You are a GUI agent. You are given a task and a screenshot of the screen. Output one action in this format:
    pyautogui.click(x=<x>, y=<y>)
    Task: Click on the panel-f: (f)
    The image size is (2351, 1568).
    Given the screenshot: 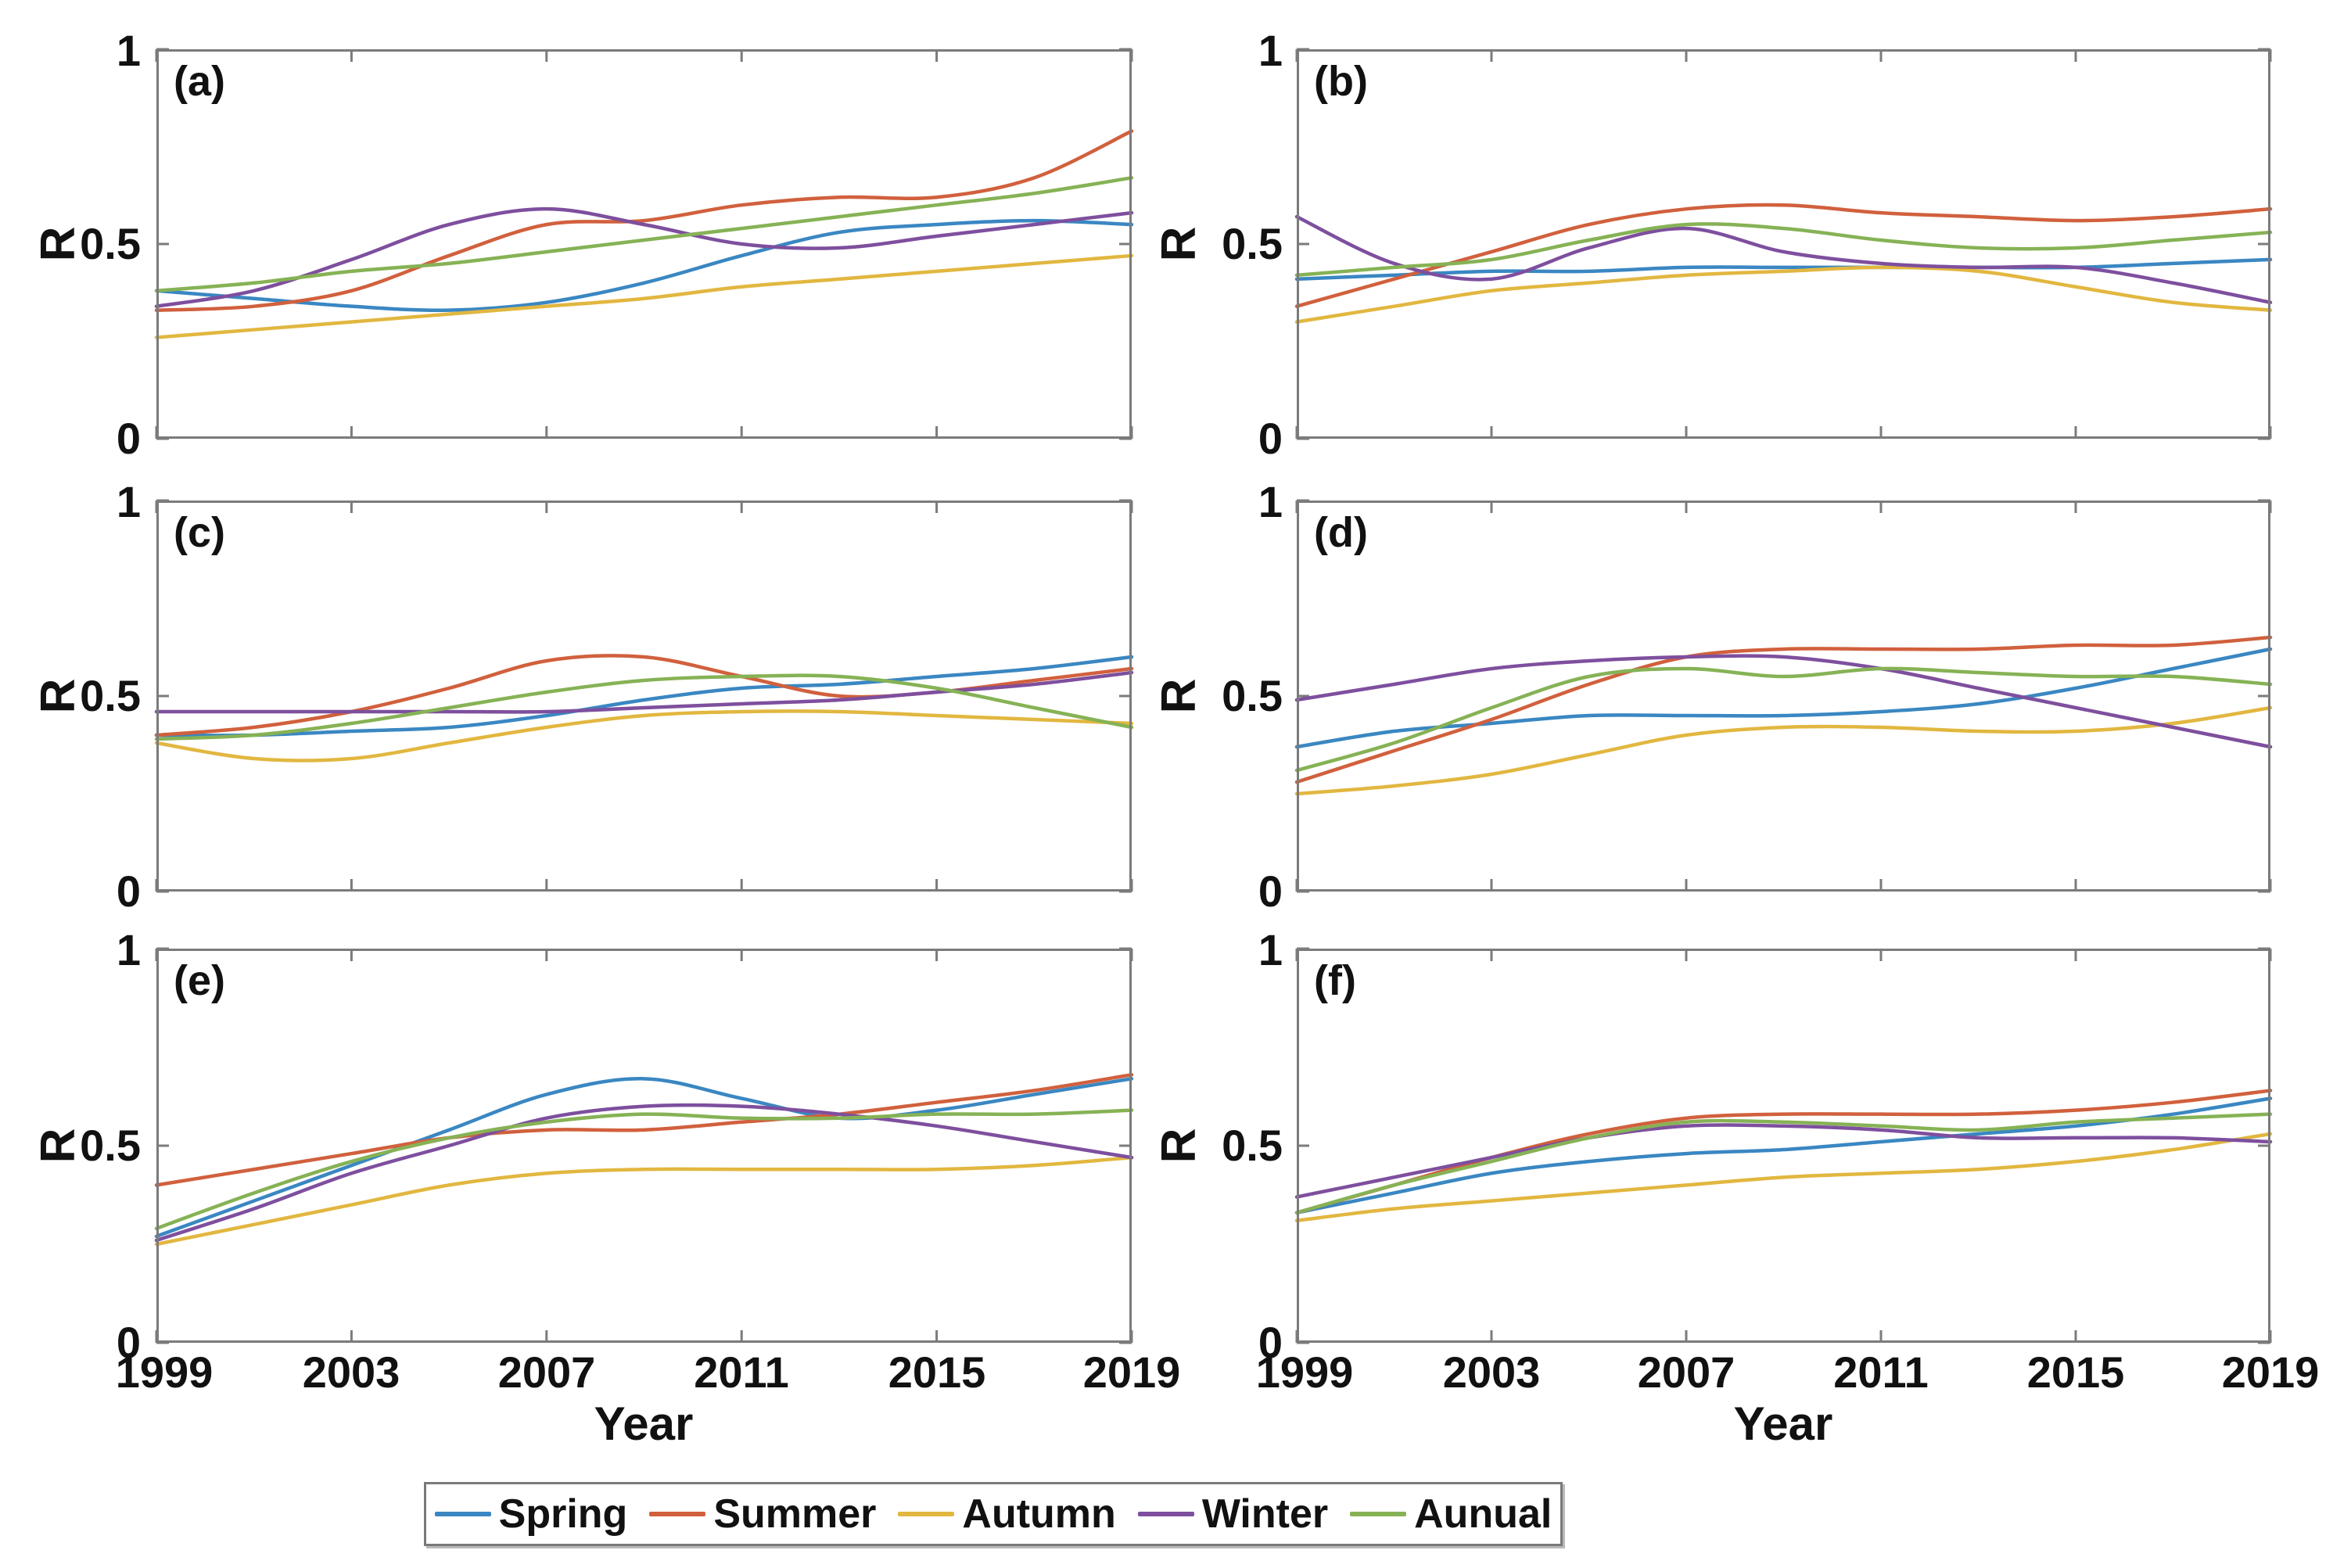 What is the action you would take?
    pyautogui.click(x=1783, y=1145)
    